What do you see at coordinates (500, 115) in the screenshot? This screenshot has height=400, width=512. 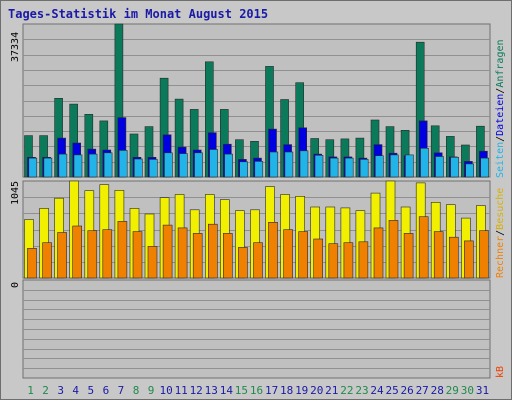 I see `legend-dateien: Dateien` at bounding box center [500, 115].